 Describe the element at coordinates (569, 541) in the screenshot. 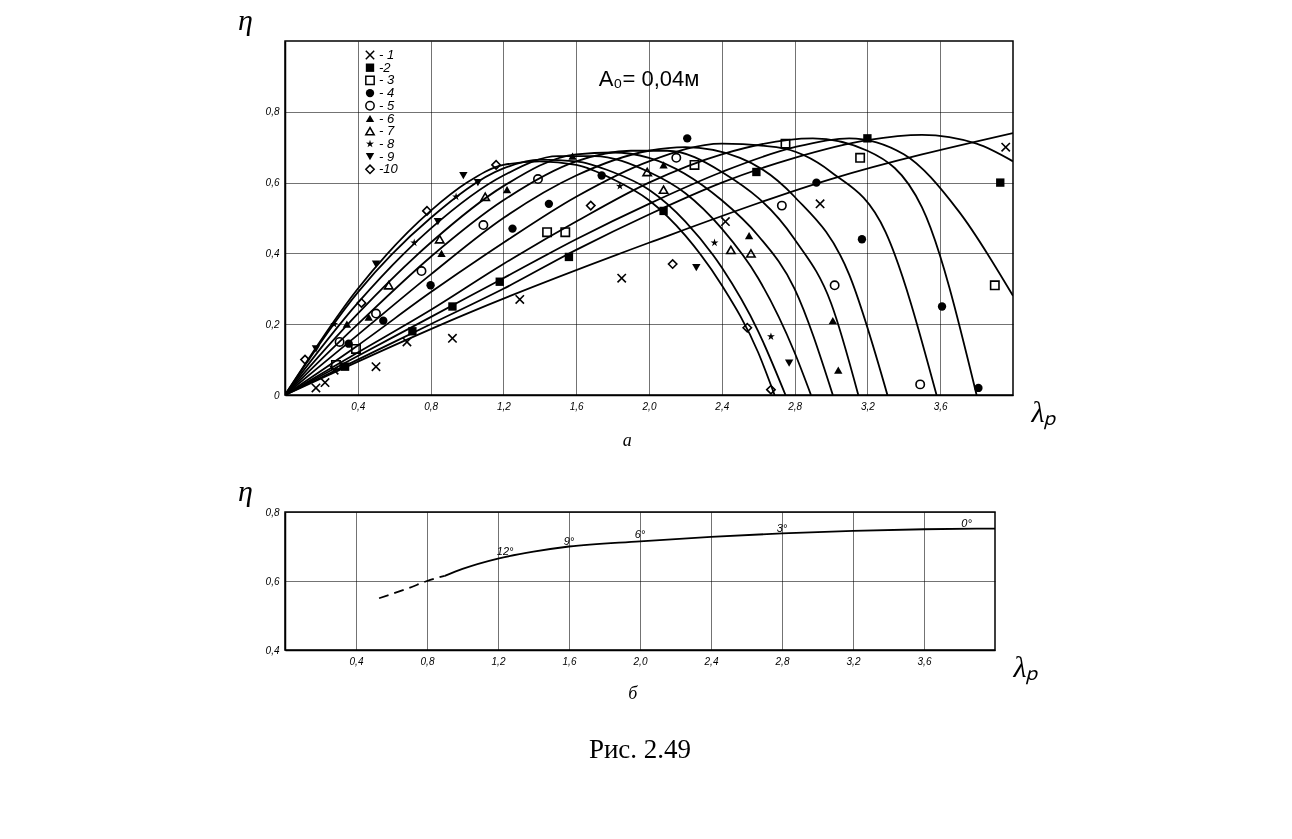

I see `annotation: 9°` at that location.